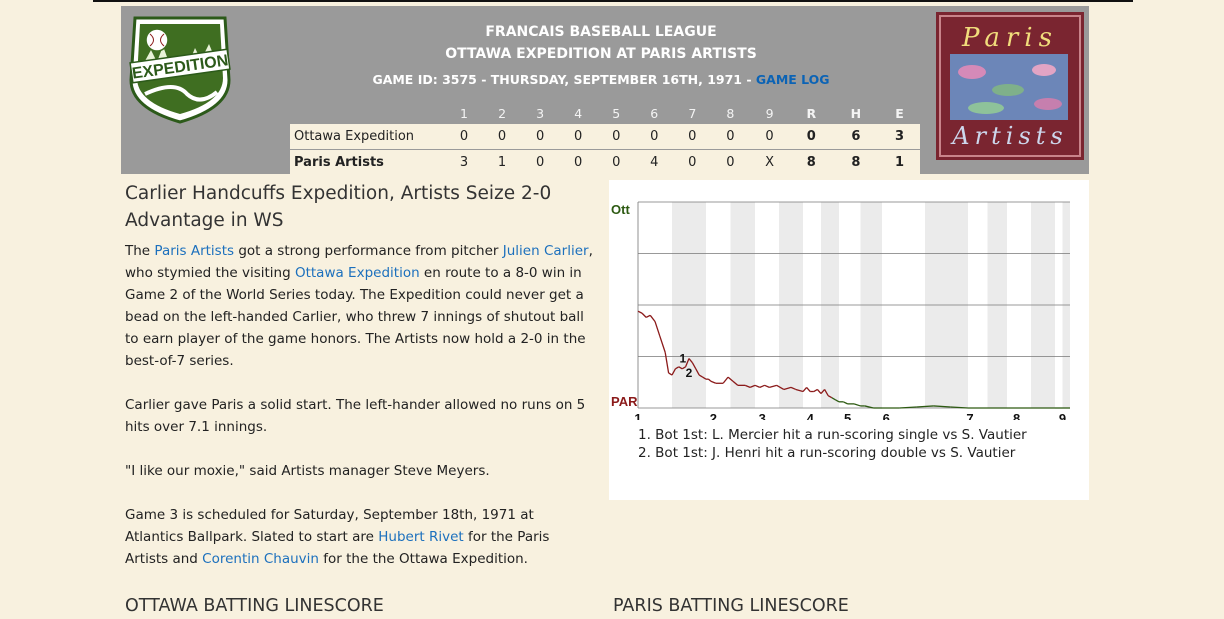  I want to click on paris-artists-link: Paris Artists, so click(194, 251).